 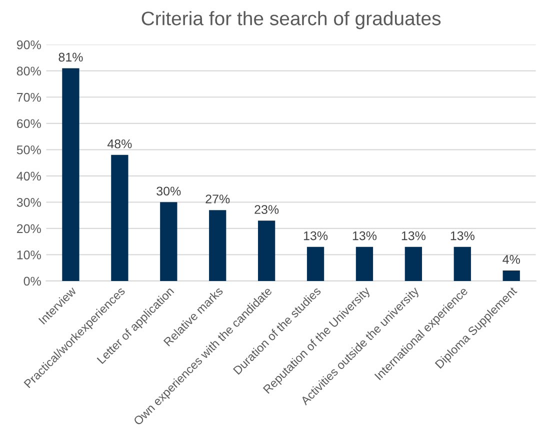 What do you see at coordinates (29, 97) in the screenshot?
I see `y-tick-label: 70%` at bounding box center [29, 97].